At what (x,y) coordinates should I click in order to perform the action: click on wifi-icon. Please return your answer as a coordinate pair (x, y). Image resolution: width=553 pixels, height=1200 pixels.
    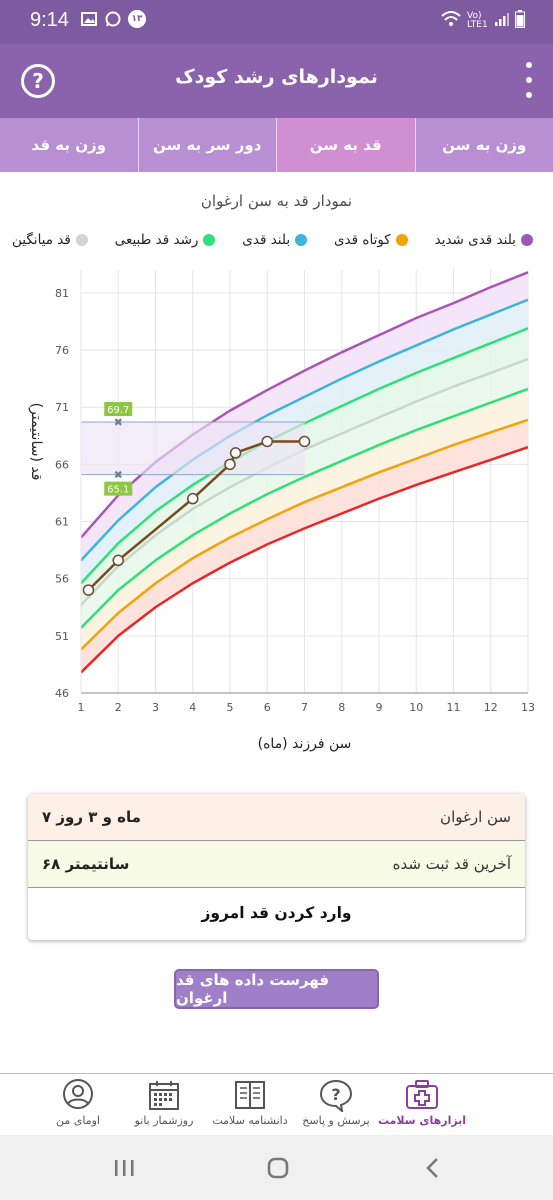
    Looking at the image, I should click on (451, 20).